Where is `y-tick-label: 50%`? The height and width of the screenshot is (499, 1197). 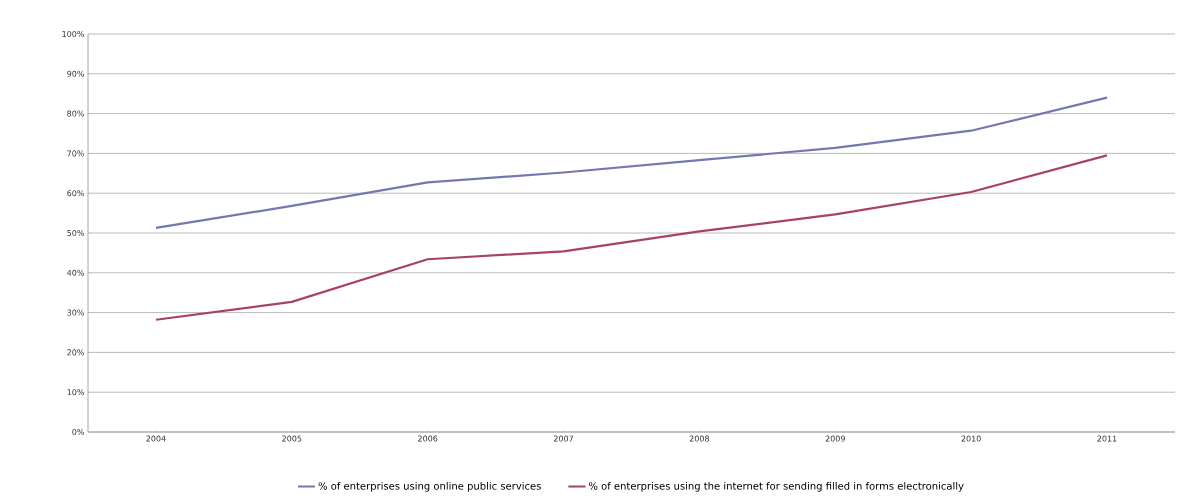
y-tick-label: 50% is located at coordinates (76, 233).